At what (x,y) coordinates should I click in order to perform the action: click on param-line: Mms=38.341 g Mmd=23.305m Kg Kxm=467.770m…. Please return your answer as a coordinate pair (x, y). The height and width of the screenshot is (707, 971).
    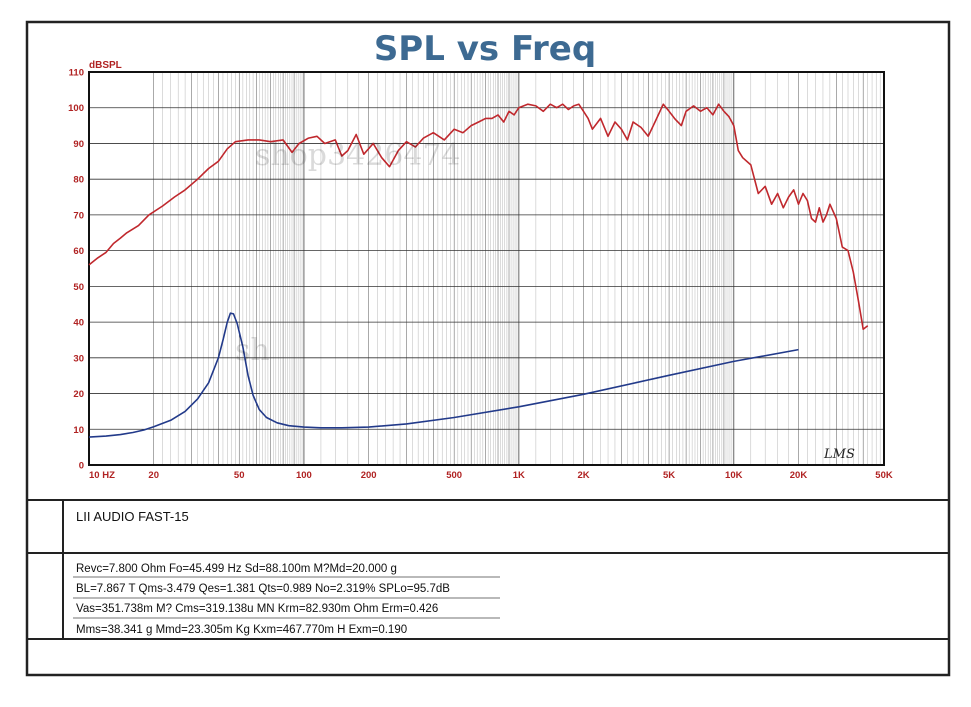
    Looking at the image, I should click on (241, 630).